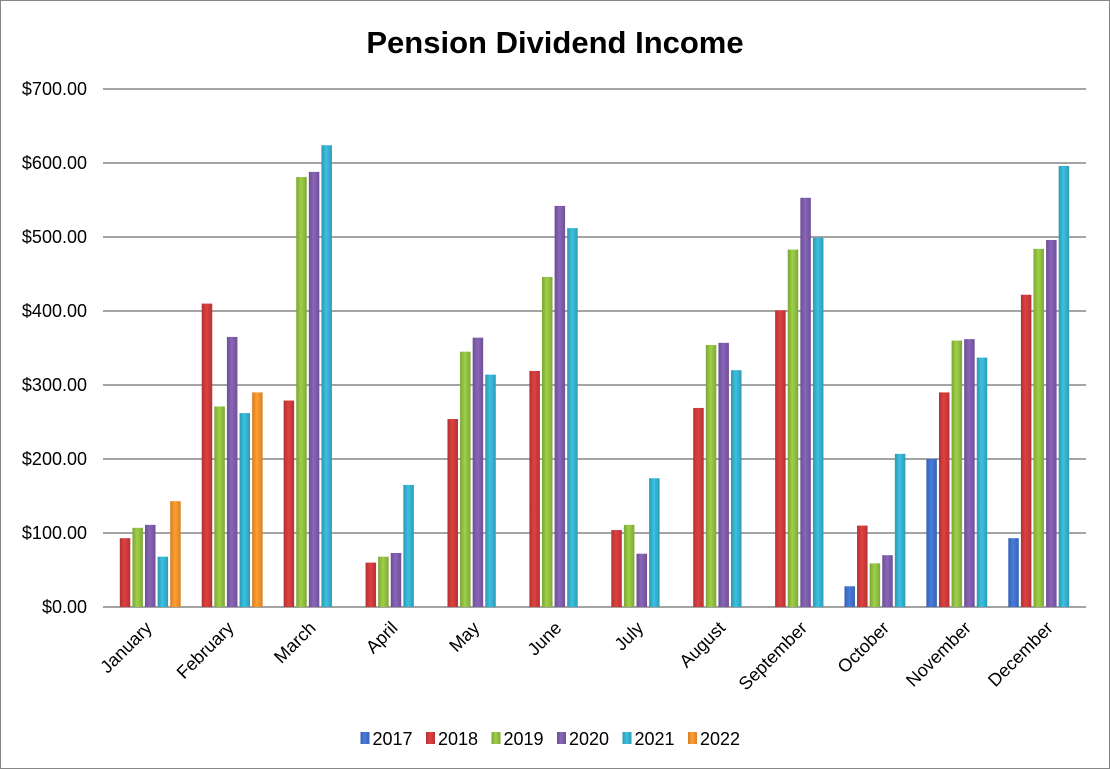 This screenshot has width=1110, height=769. Describe the element at coordinates (642, 580) in the screenshot. I see `bar-2020-july` at that location.